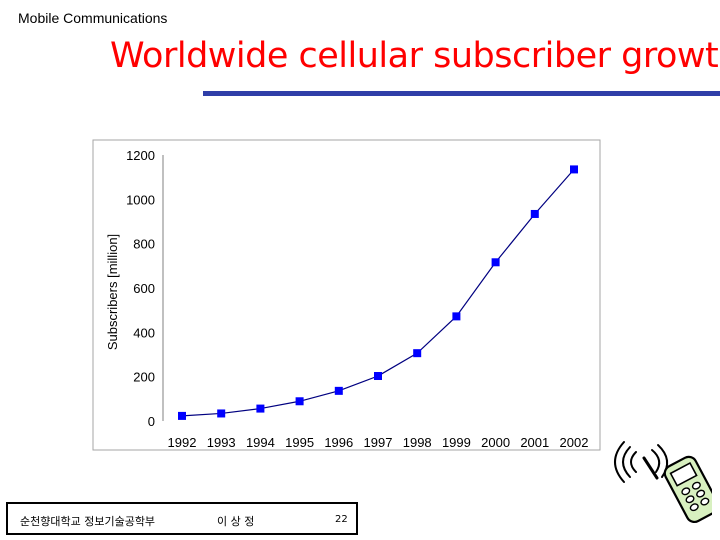  What do you see at coordinates (151, 421) in the screenshot?
I see `y-tick-label: 0` at bounding box center [151, 421].